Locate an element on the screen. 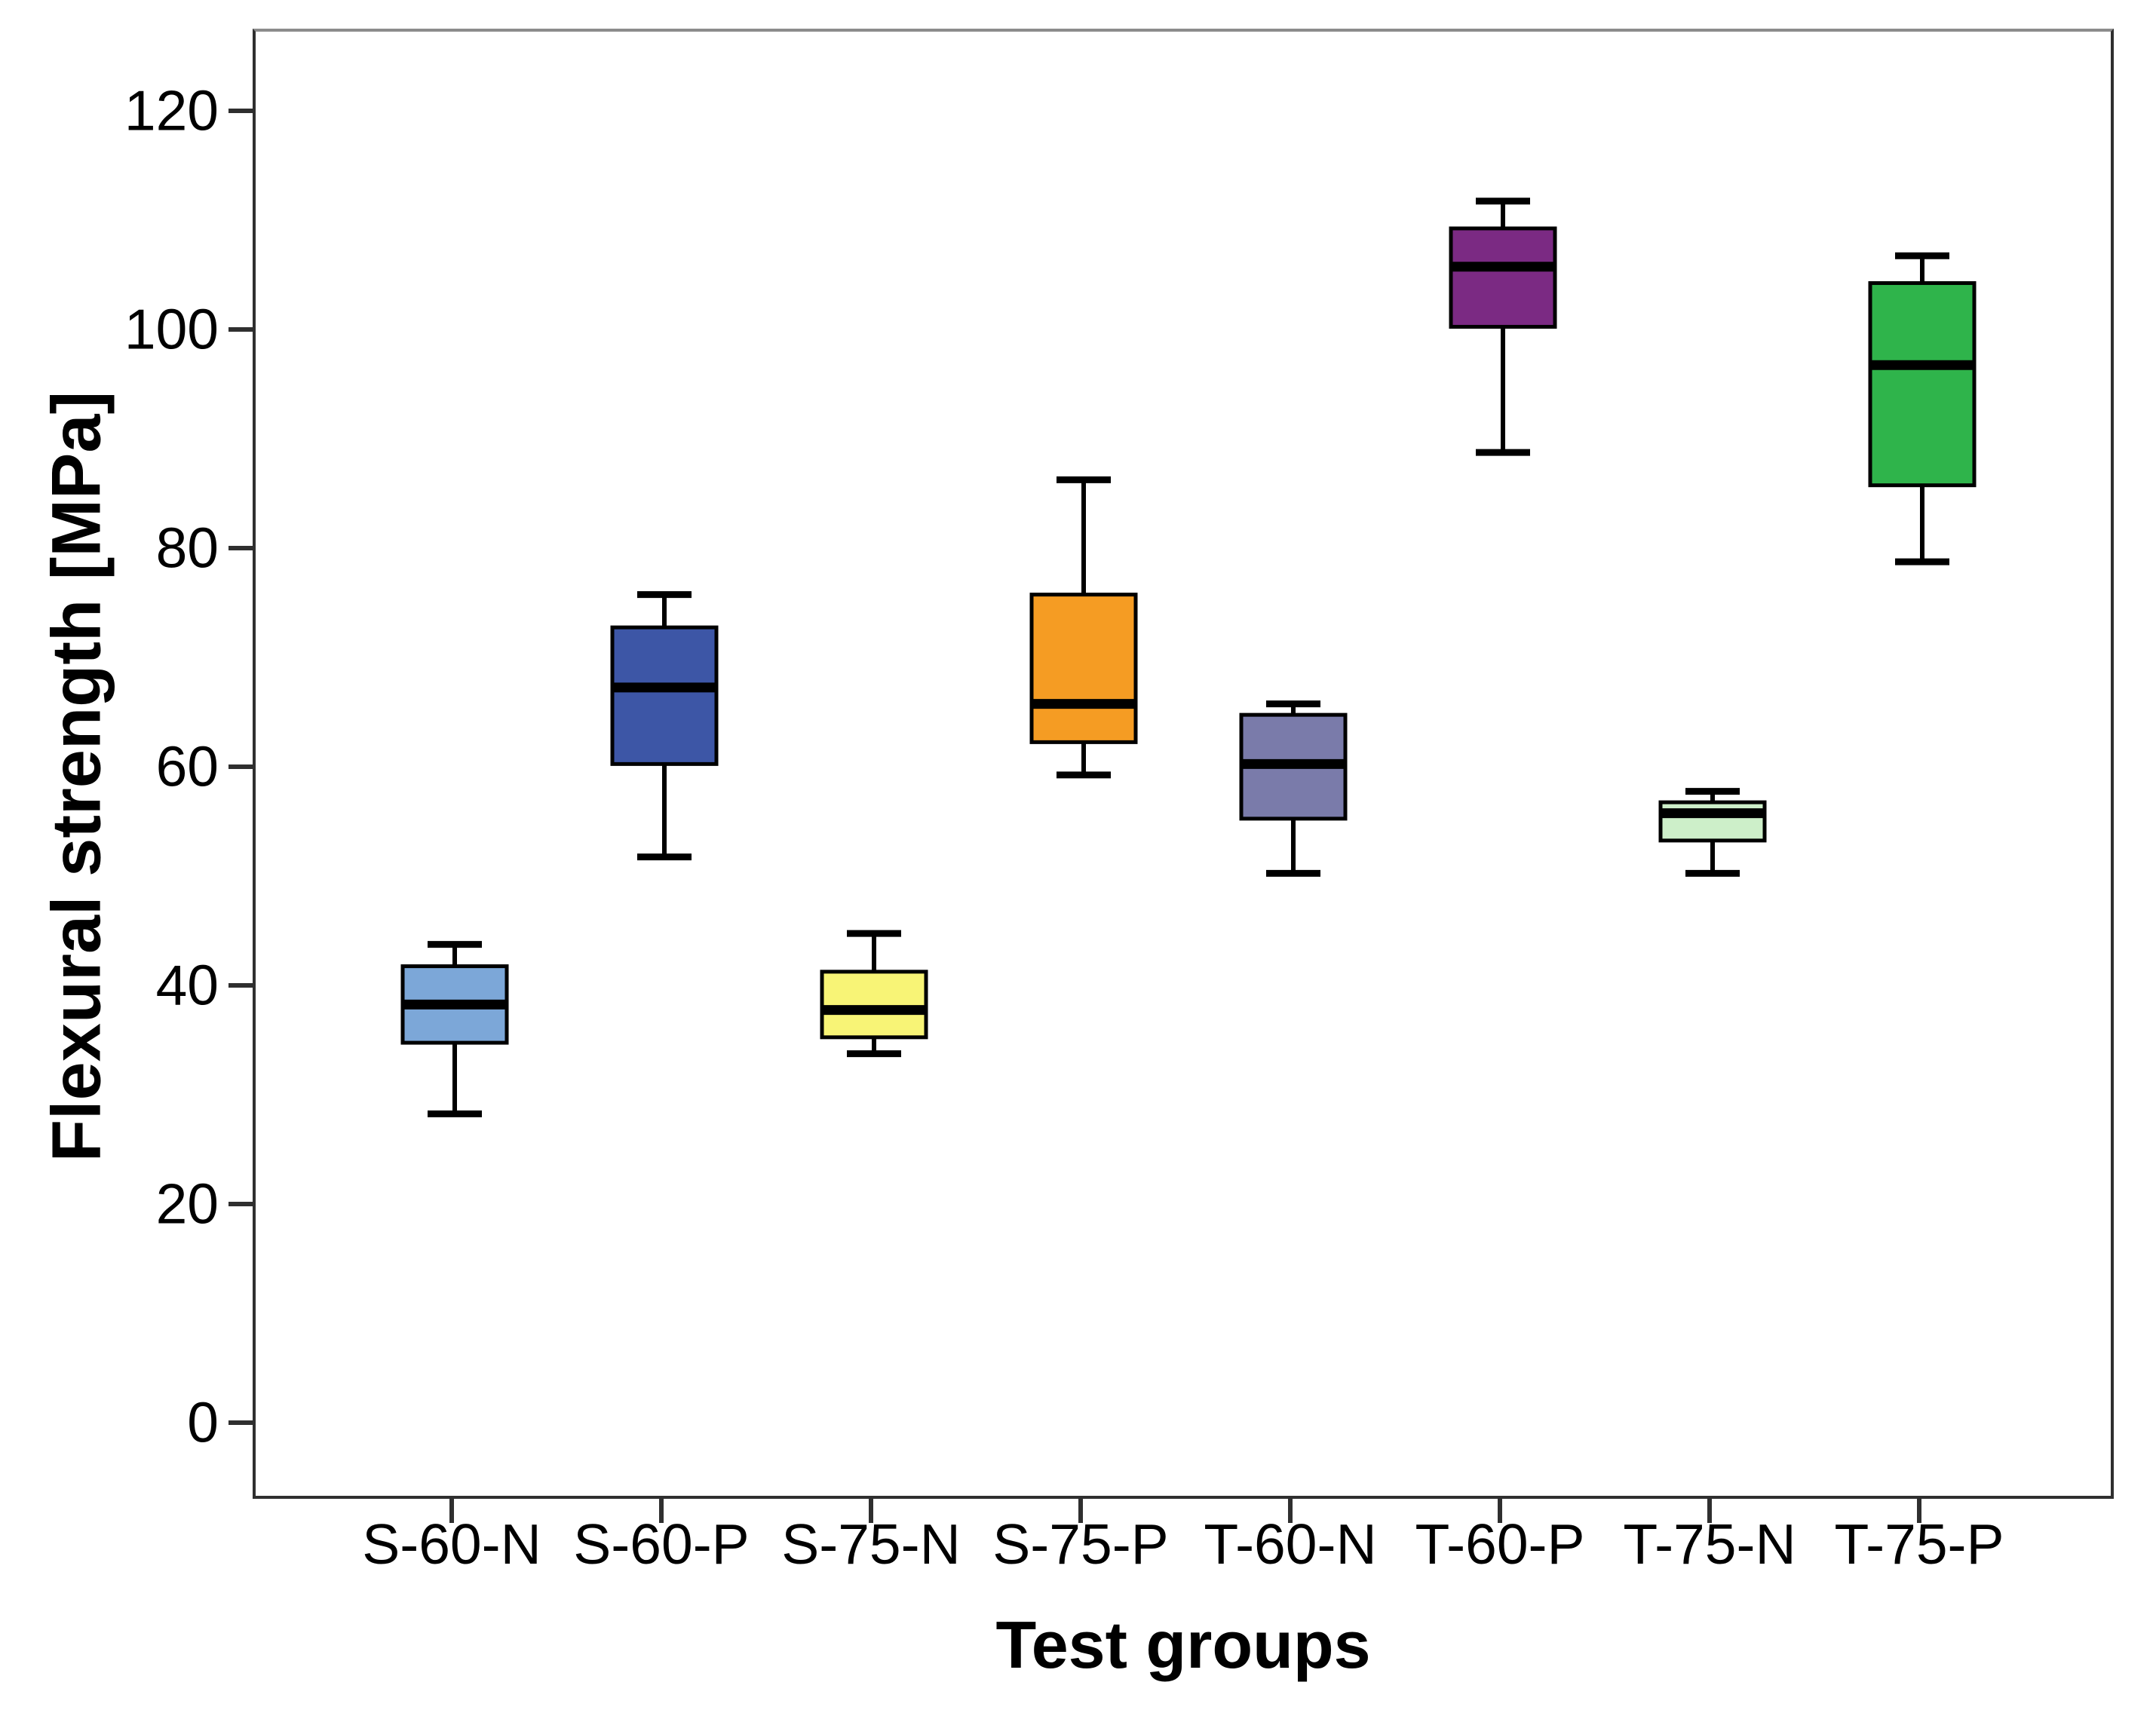 The image size is (2156, 1725). x-tick-label: T-75-N is located at coordinates (1710, 1544).